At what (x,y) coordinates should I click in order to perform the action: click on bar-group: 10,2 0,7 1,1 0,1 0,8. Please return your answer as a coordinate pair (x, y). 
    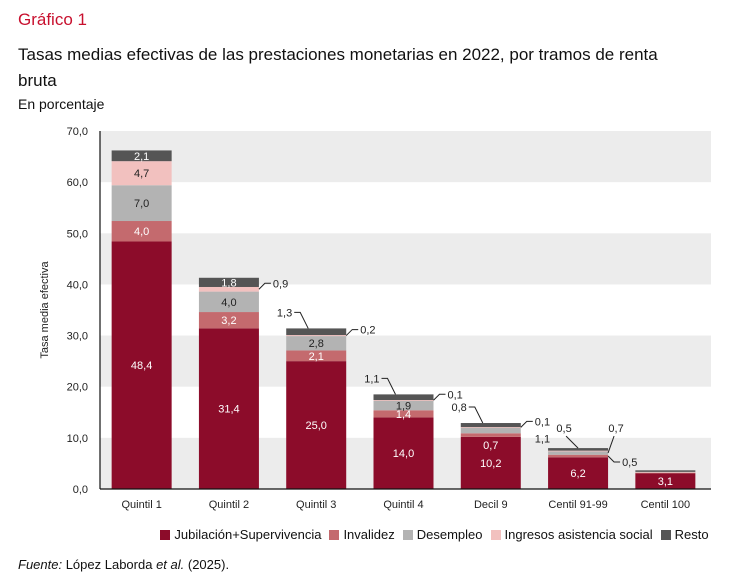
    Looking at the image, I should click on (500, 445).